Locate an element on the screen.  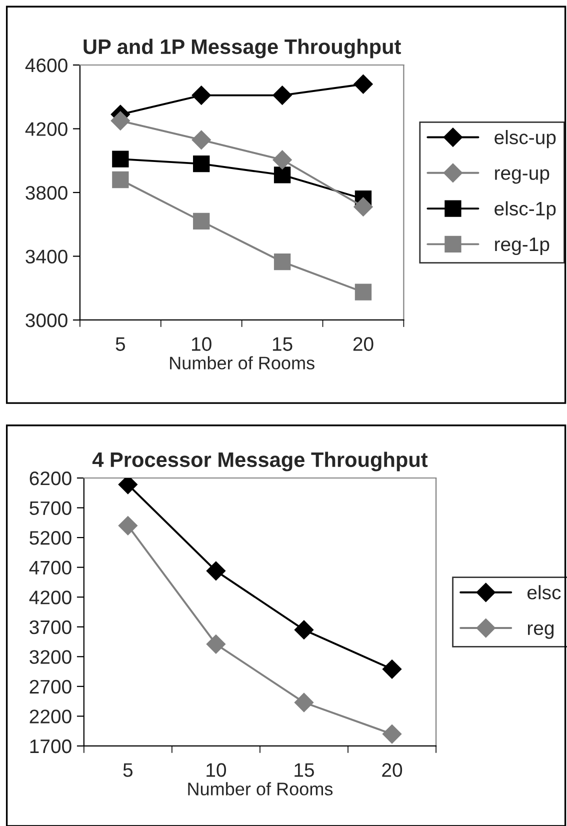
legend-label: reg-1p is located at coordinates (522, 246).